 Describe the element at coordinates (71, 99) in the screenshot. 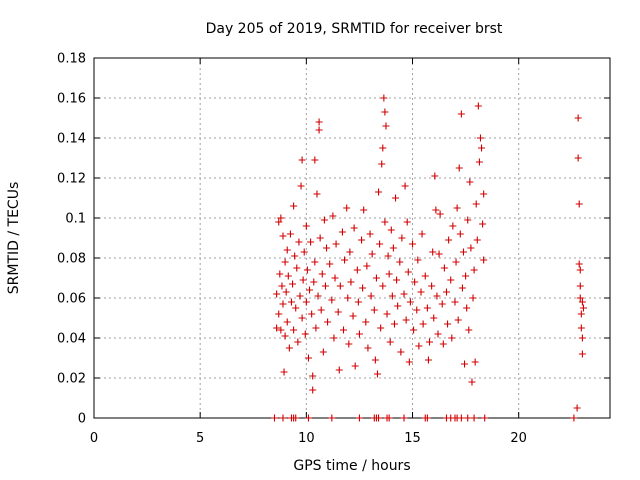

I see `y-tick-label: 0.16` at that location.